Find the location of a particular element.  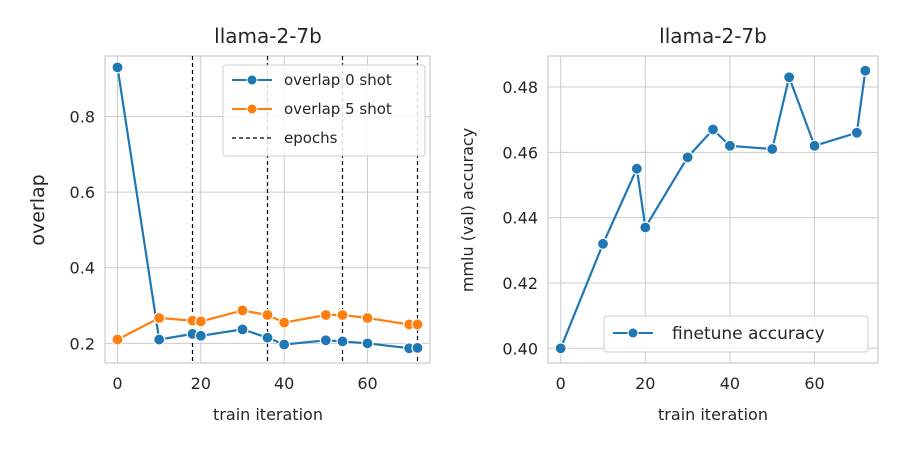

legend-box-right is located at coordinates (736, 334).